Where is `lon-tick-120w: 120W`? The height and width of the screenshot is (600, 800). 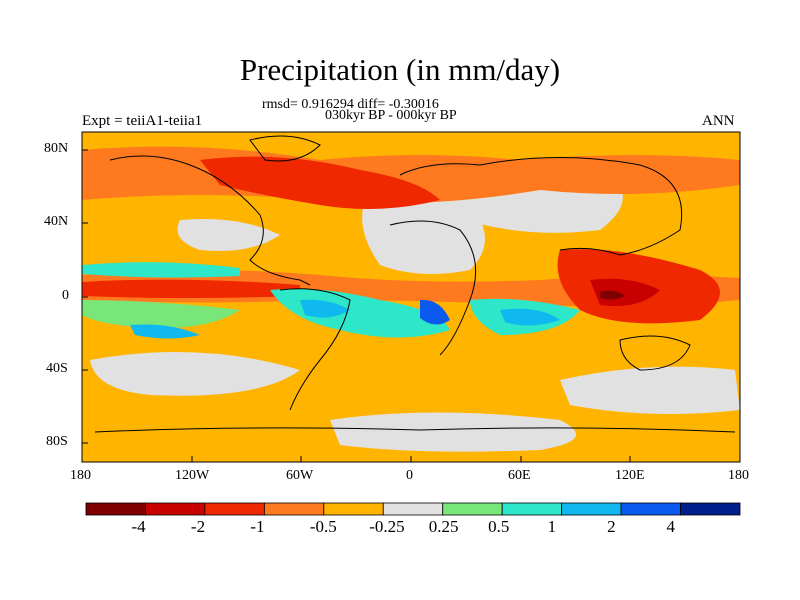 lon-tick-120w: 120W is located at coordinates (192, 475).